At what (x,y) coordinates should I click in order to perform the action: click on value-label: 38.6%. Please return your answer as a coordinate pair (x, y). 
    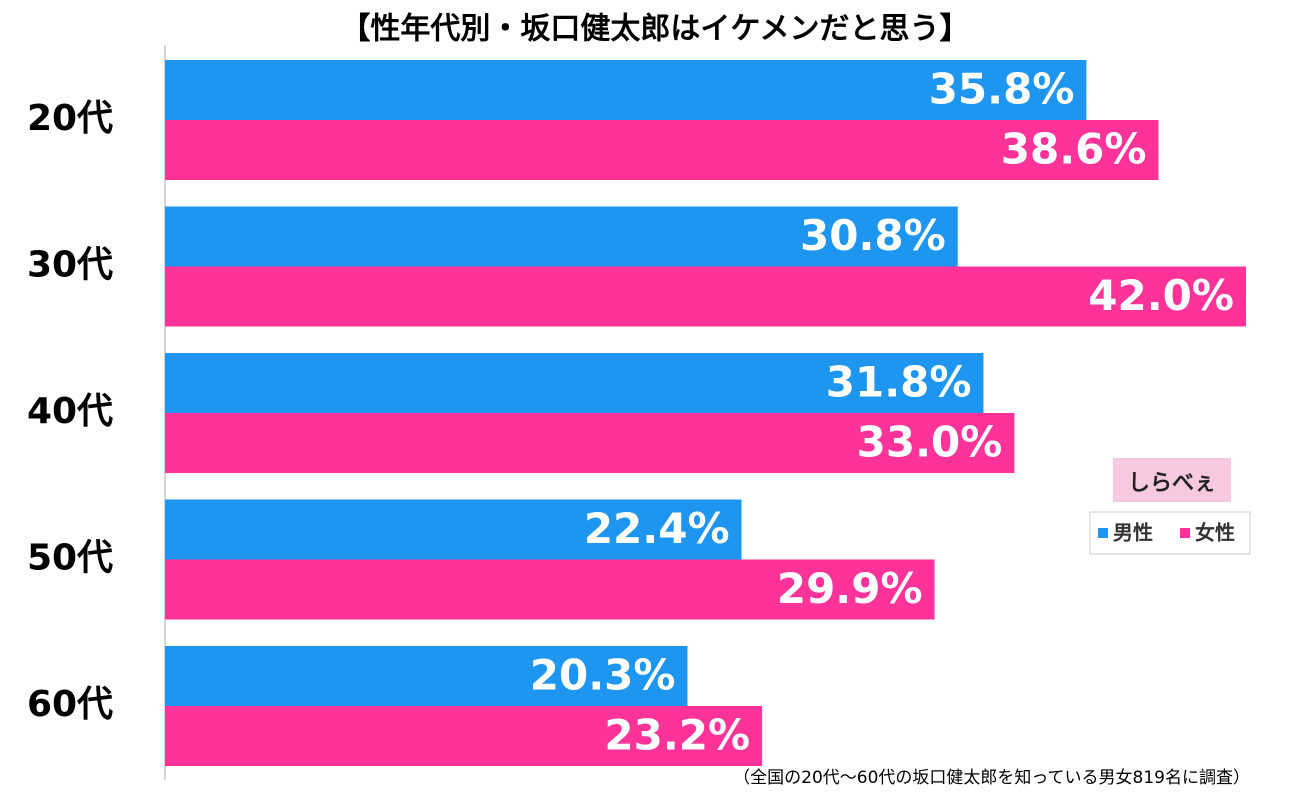
    Looking at the image, I should click on (1074, 149).